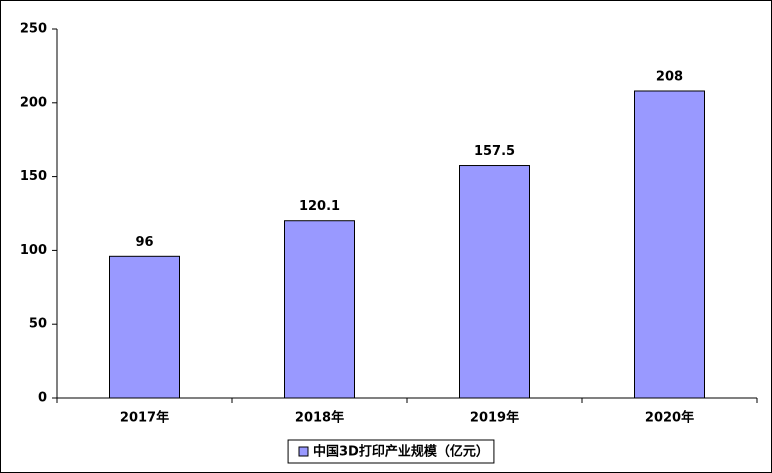 The image size is (772, 473). Describe the element at coordinates (669, 418) in the screenshot. I see `x-tick-label: 2020年` at that location.